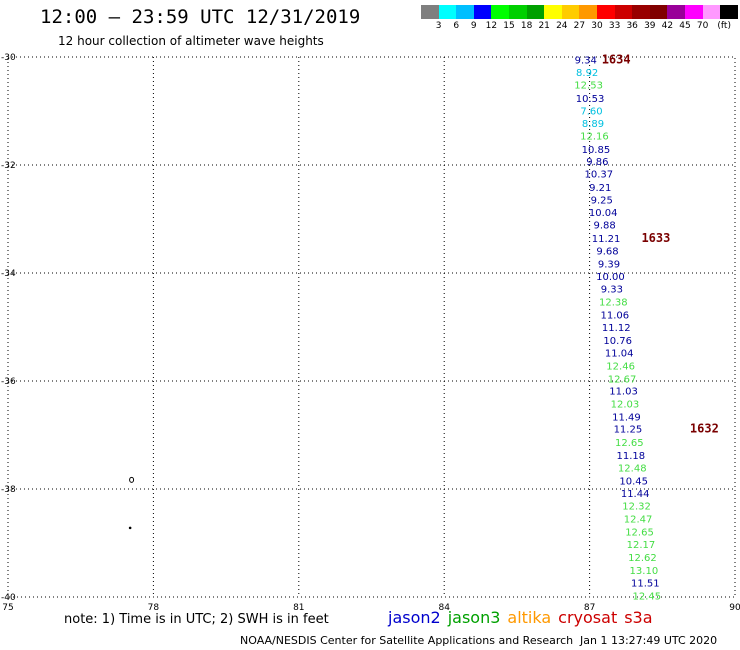  I want to click on lat-tick-label: -40, so click(8, 598).